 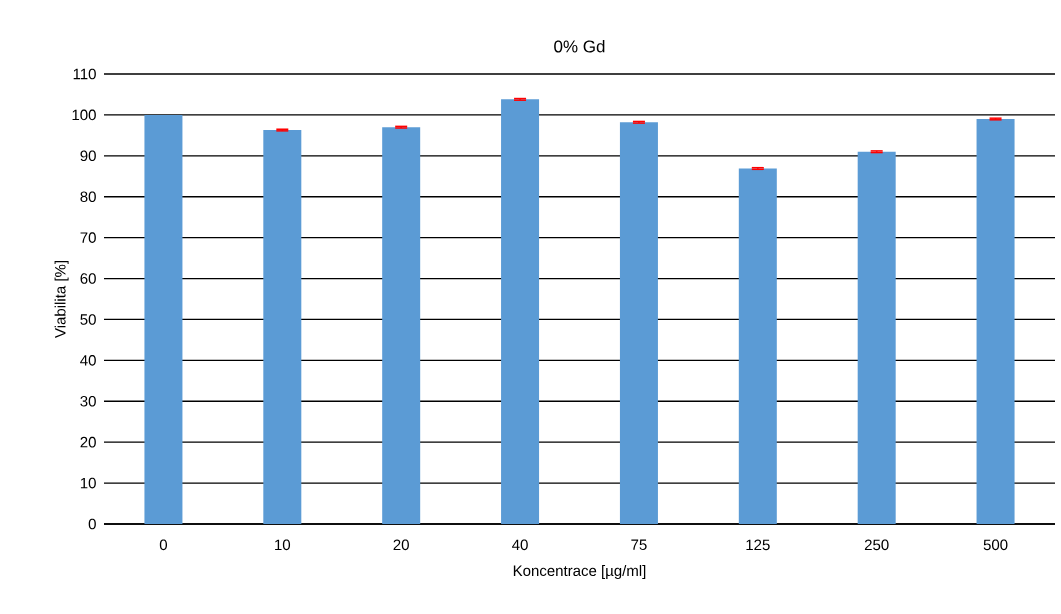 I want to click on x-tick-label: 10, so click(x=283, y=545).